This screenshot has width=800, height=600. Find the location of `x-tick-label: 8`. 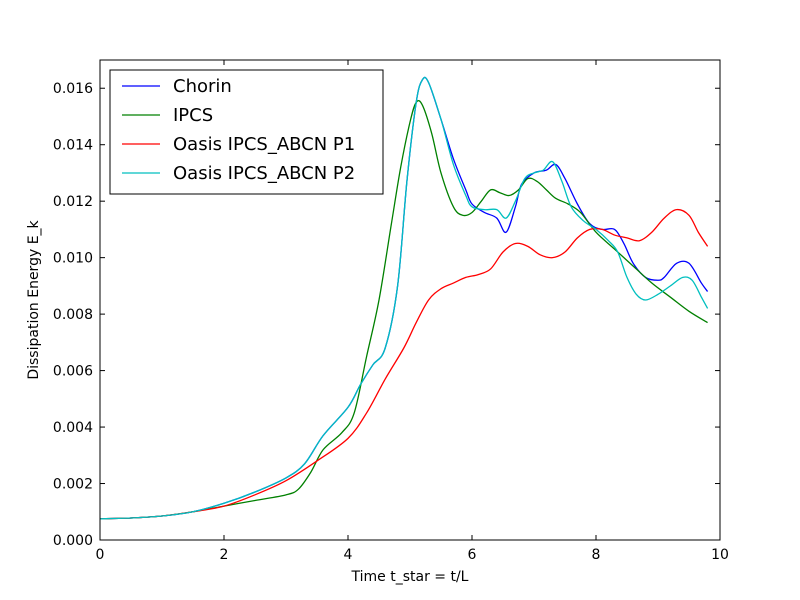

x-tick-label: 8 is located at coordinates (596, 555).